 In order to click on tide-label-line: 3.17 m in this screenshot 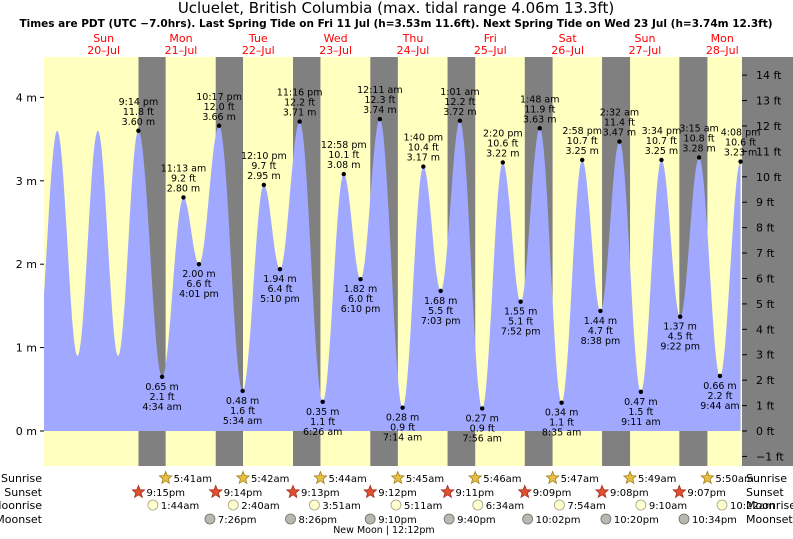, I will do `click(423, 158)`.